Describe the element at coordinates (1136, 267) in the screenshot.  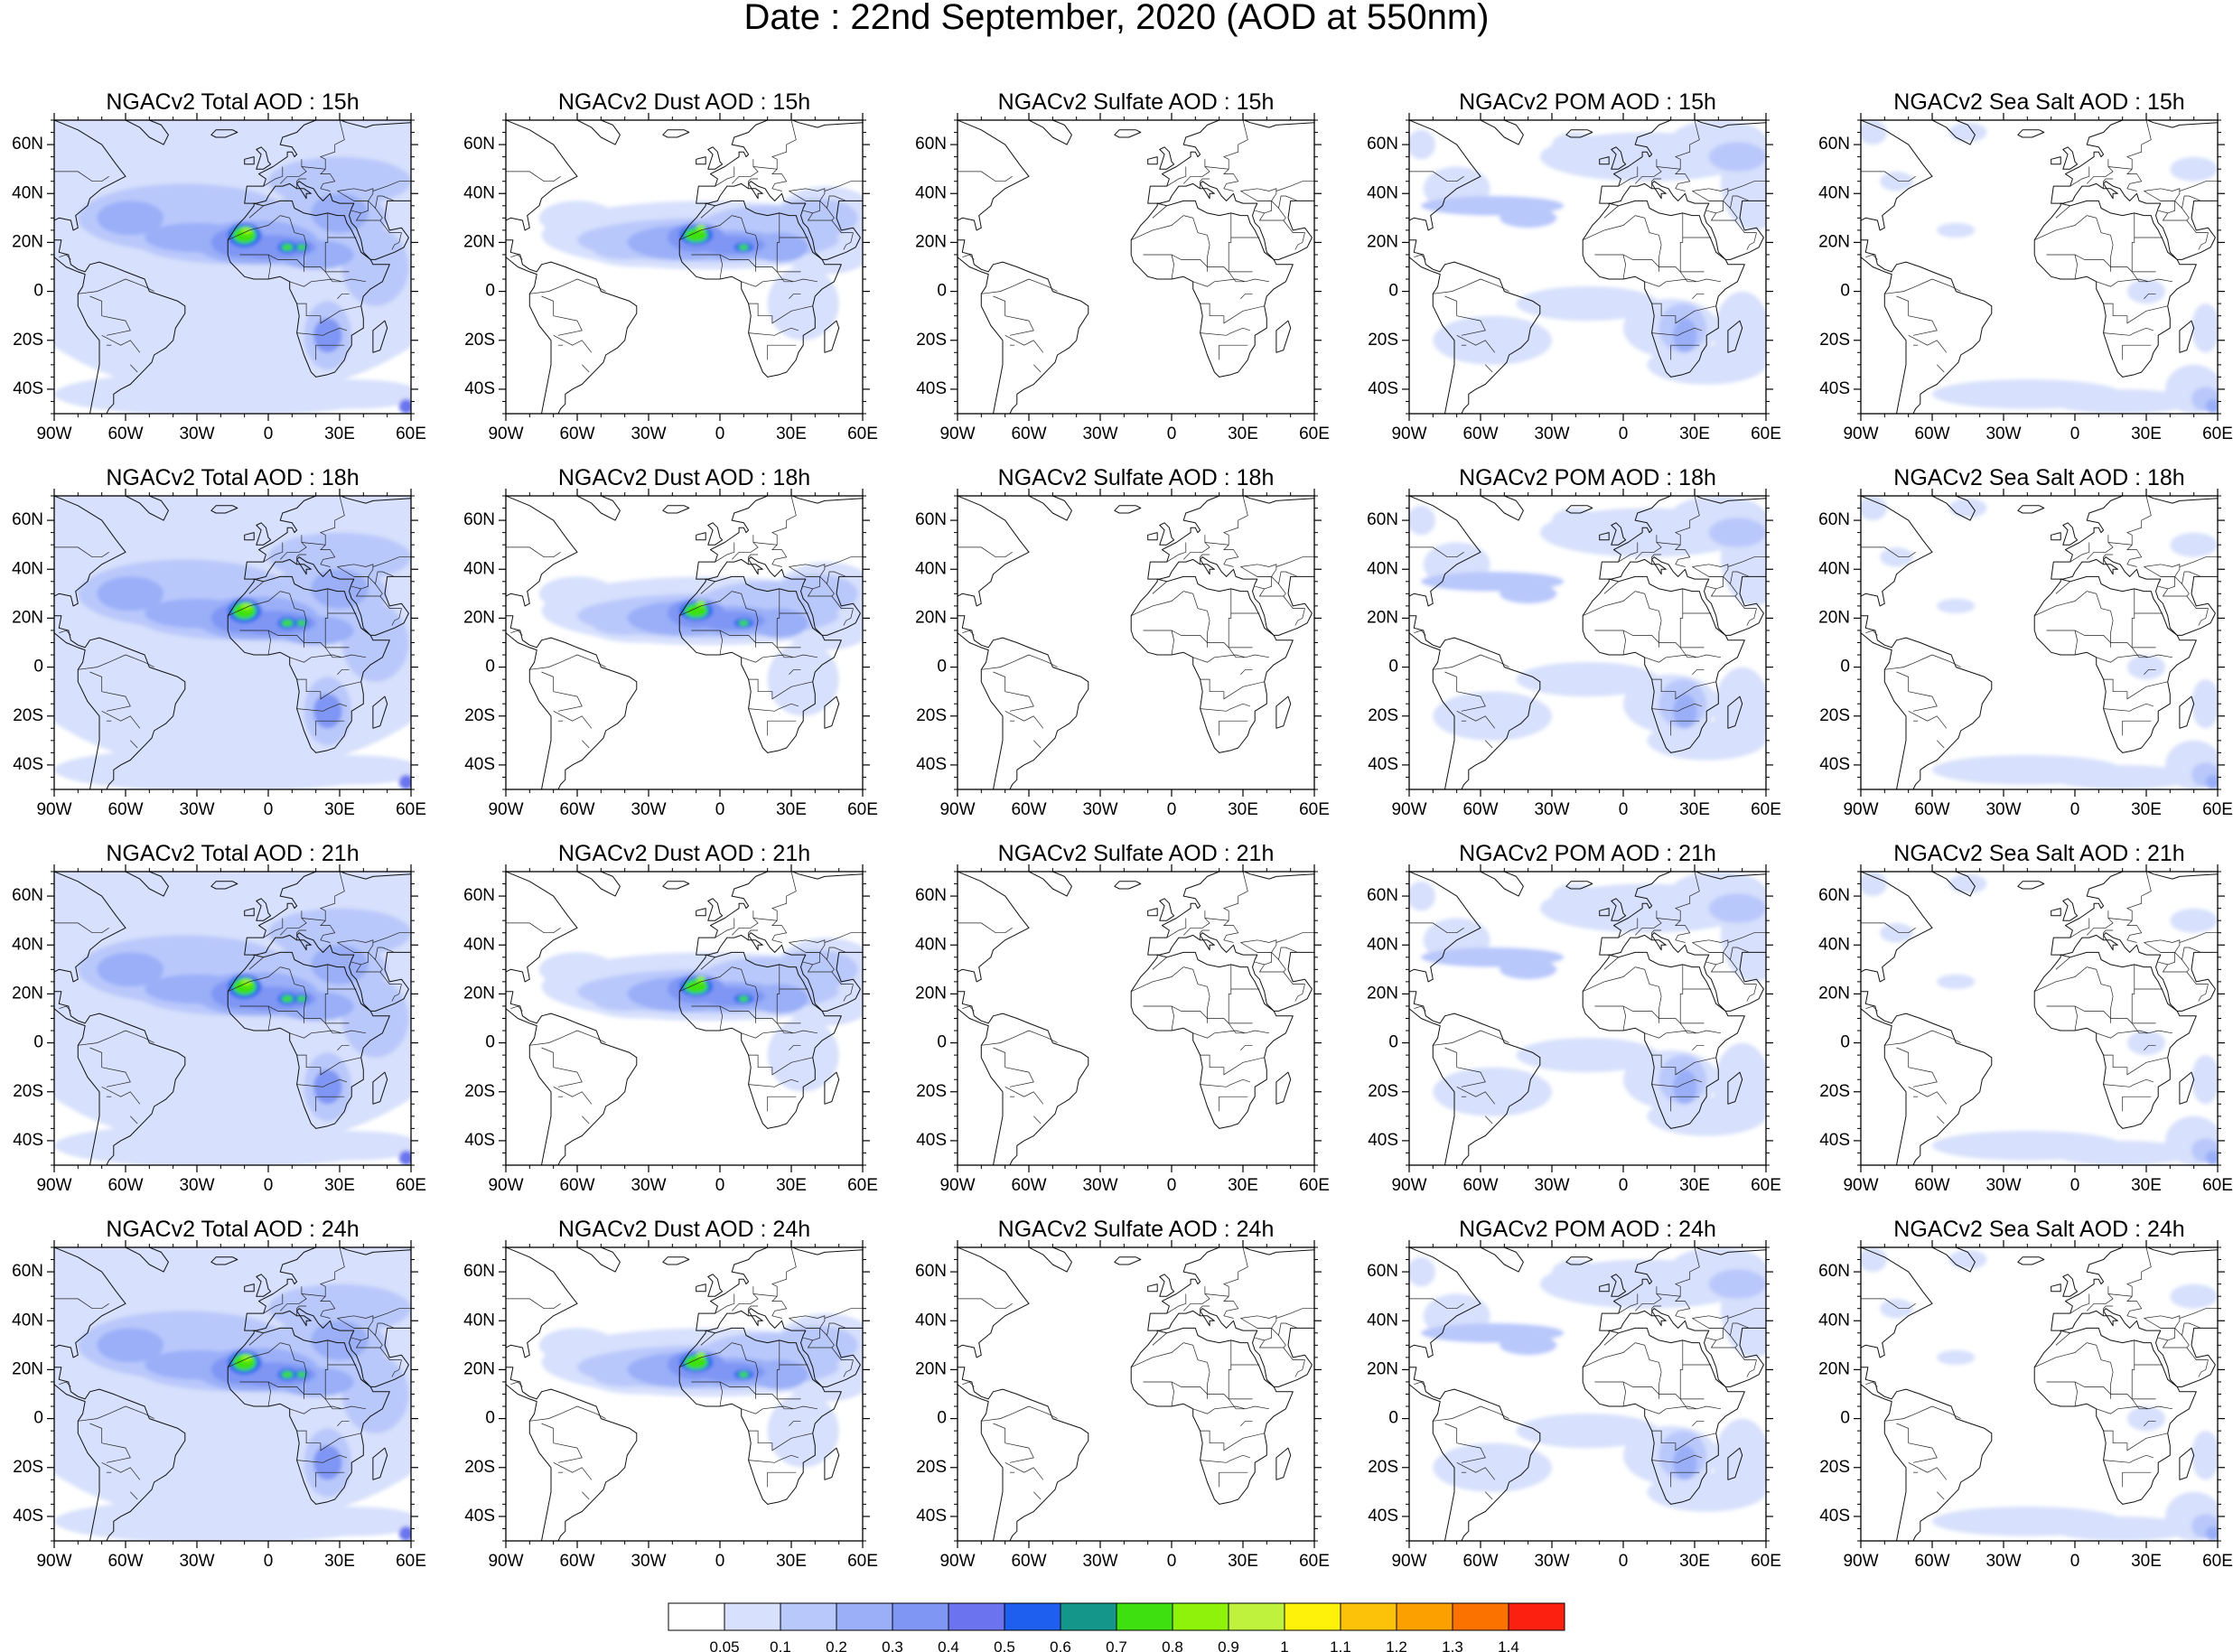
I see `map-background` at that location.